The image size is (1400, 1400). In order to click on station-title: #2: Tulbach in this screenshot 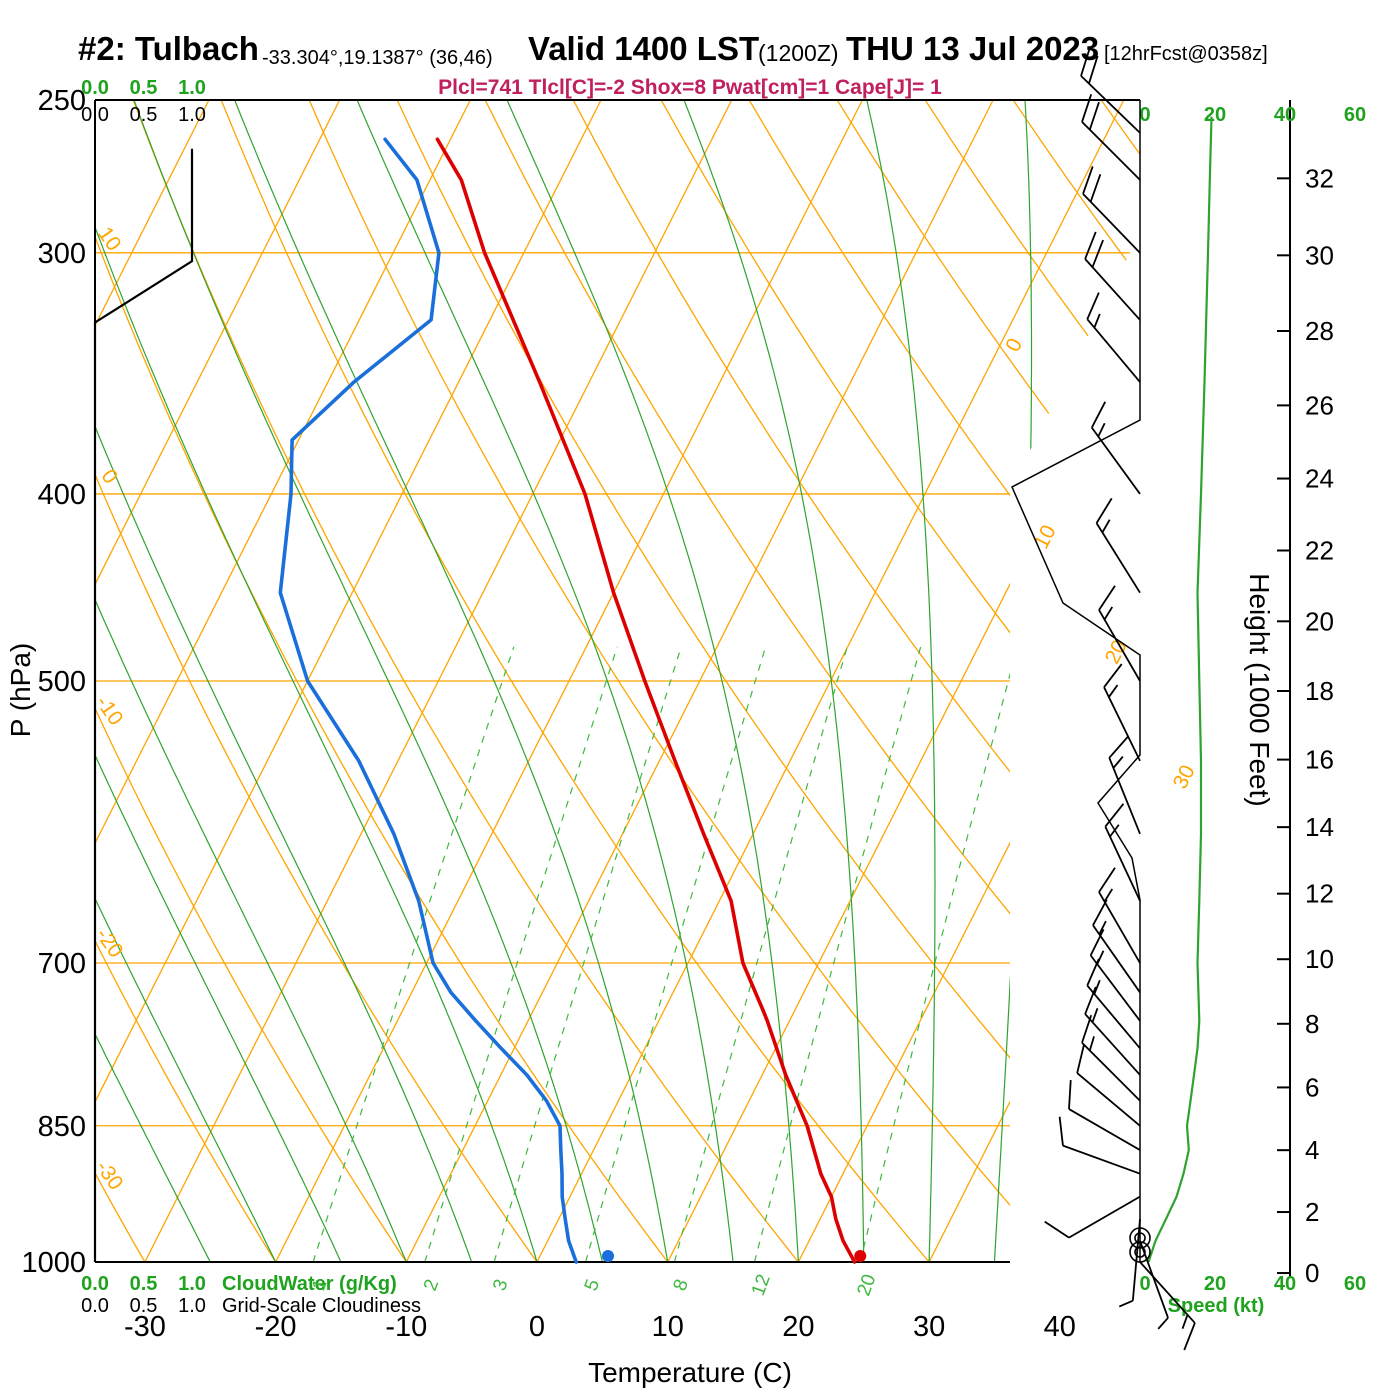, I will do `click(168, 48)`.